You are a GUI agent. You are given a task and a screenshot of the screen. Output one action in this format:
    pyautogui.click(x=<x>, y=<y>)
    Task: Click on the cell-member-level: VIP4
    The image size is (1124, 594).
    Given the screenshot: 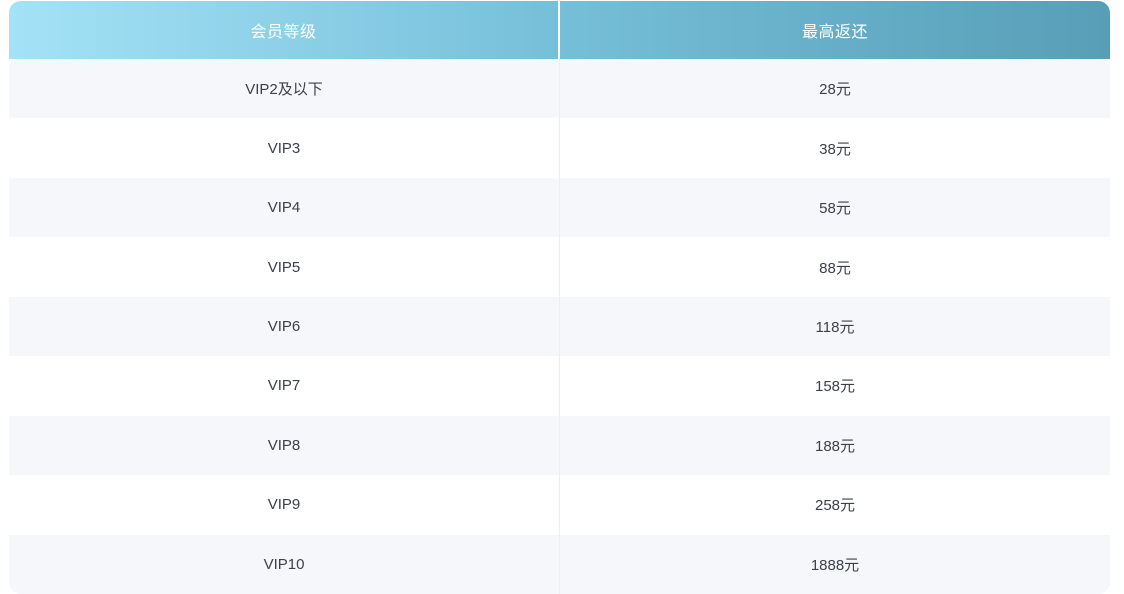 What is the action you would take?
    pyautogui.click(x=284, y=207)
    